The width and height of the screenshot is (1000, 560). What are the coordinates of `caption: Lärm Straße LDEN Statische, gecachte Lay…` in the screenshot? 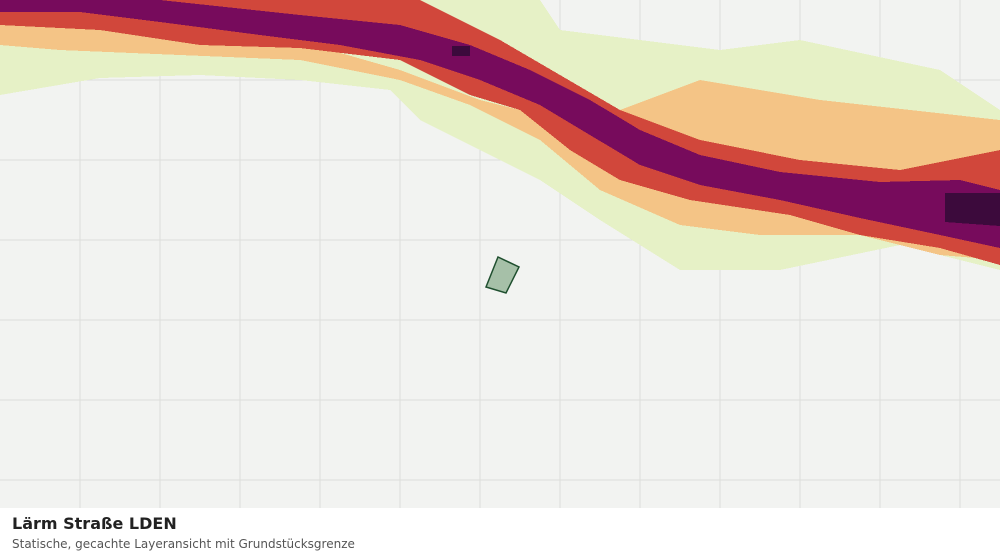 It's located at (500, 534).